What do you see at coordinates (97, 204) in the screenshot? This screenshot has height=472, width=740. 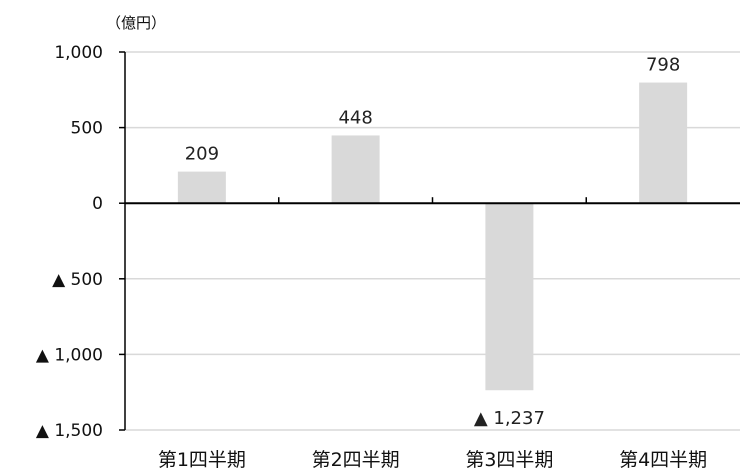 I see `y-tick-label: 0` at bounding box center [97, 204].